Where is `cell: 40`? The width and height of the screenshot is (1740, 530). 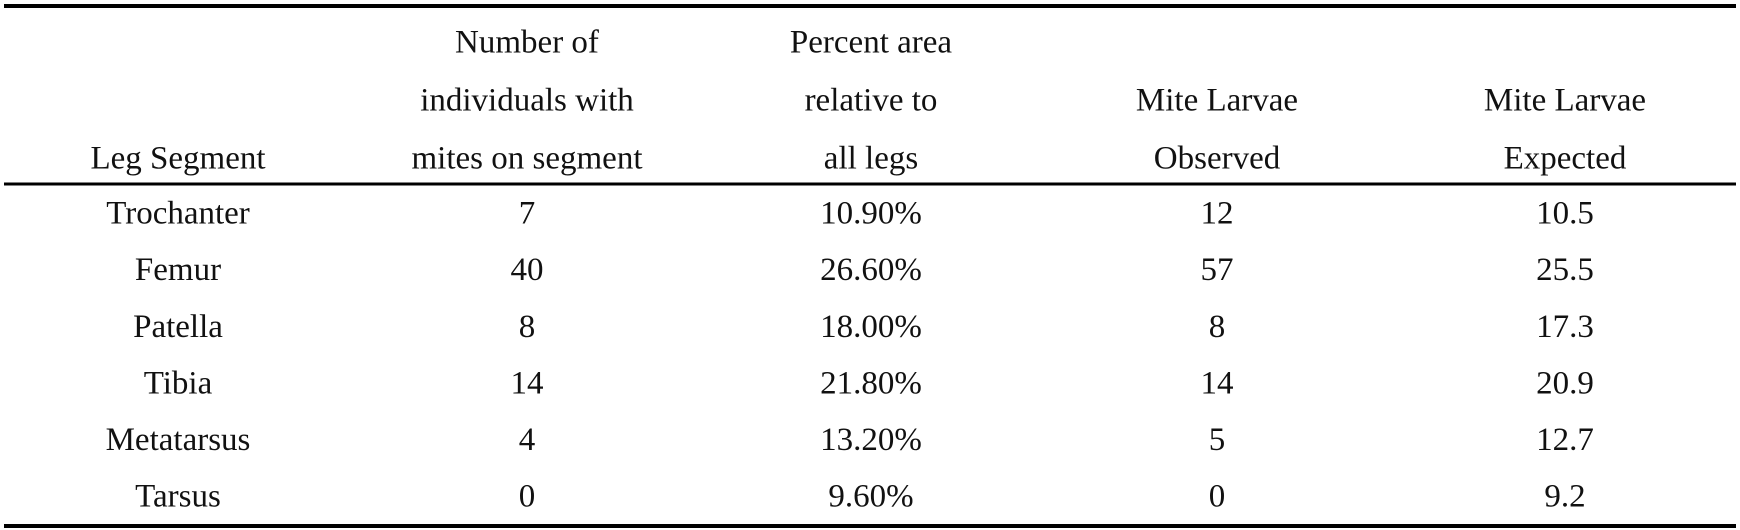
cell: 40 is located at coordinates (527, 270).